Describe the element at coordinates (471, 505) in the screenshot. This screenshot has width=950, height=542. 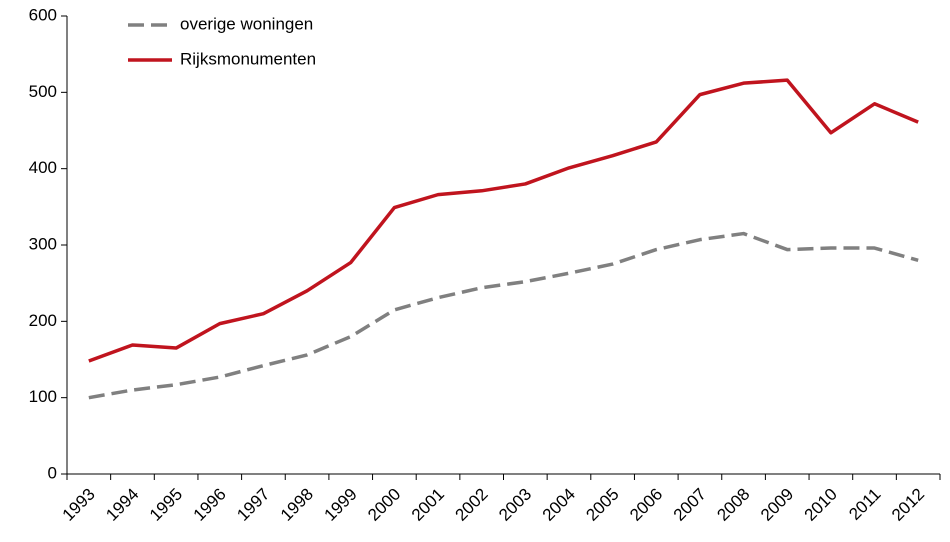
I see `x-tick-label: 2002` at that location.